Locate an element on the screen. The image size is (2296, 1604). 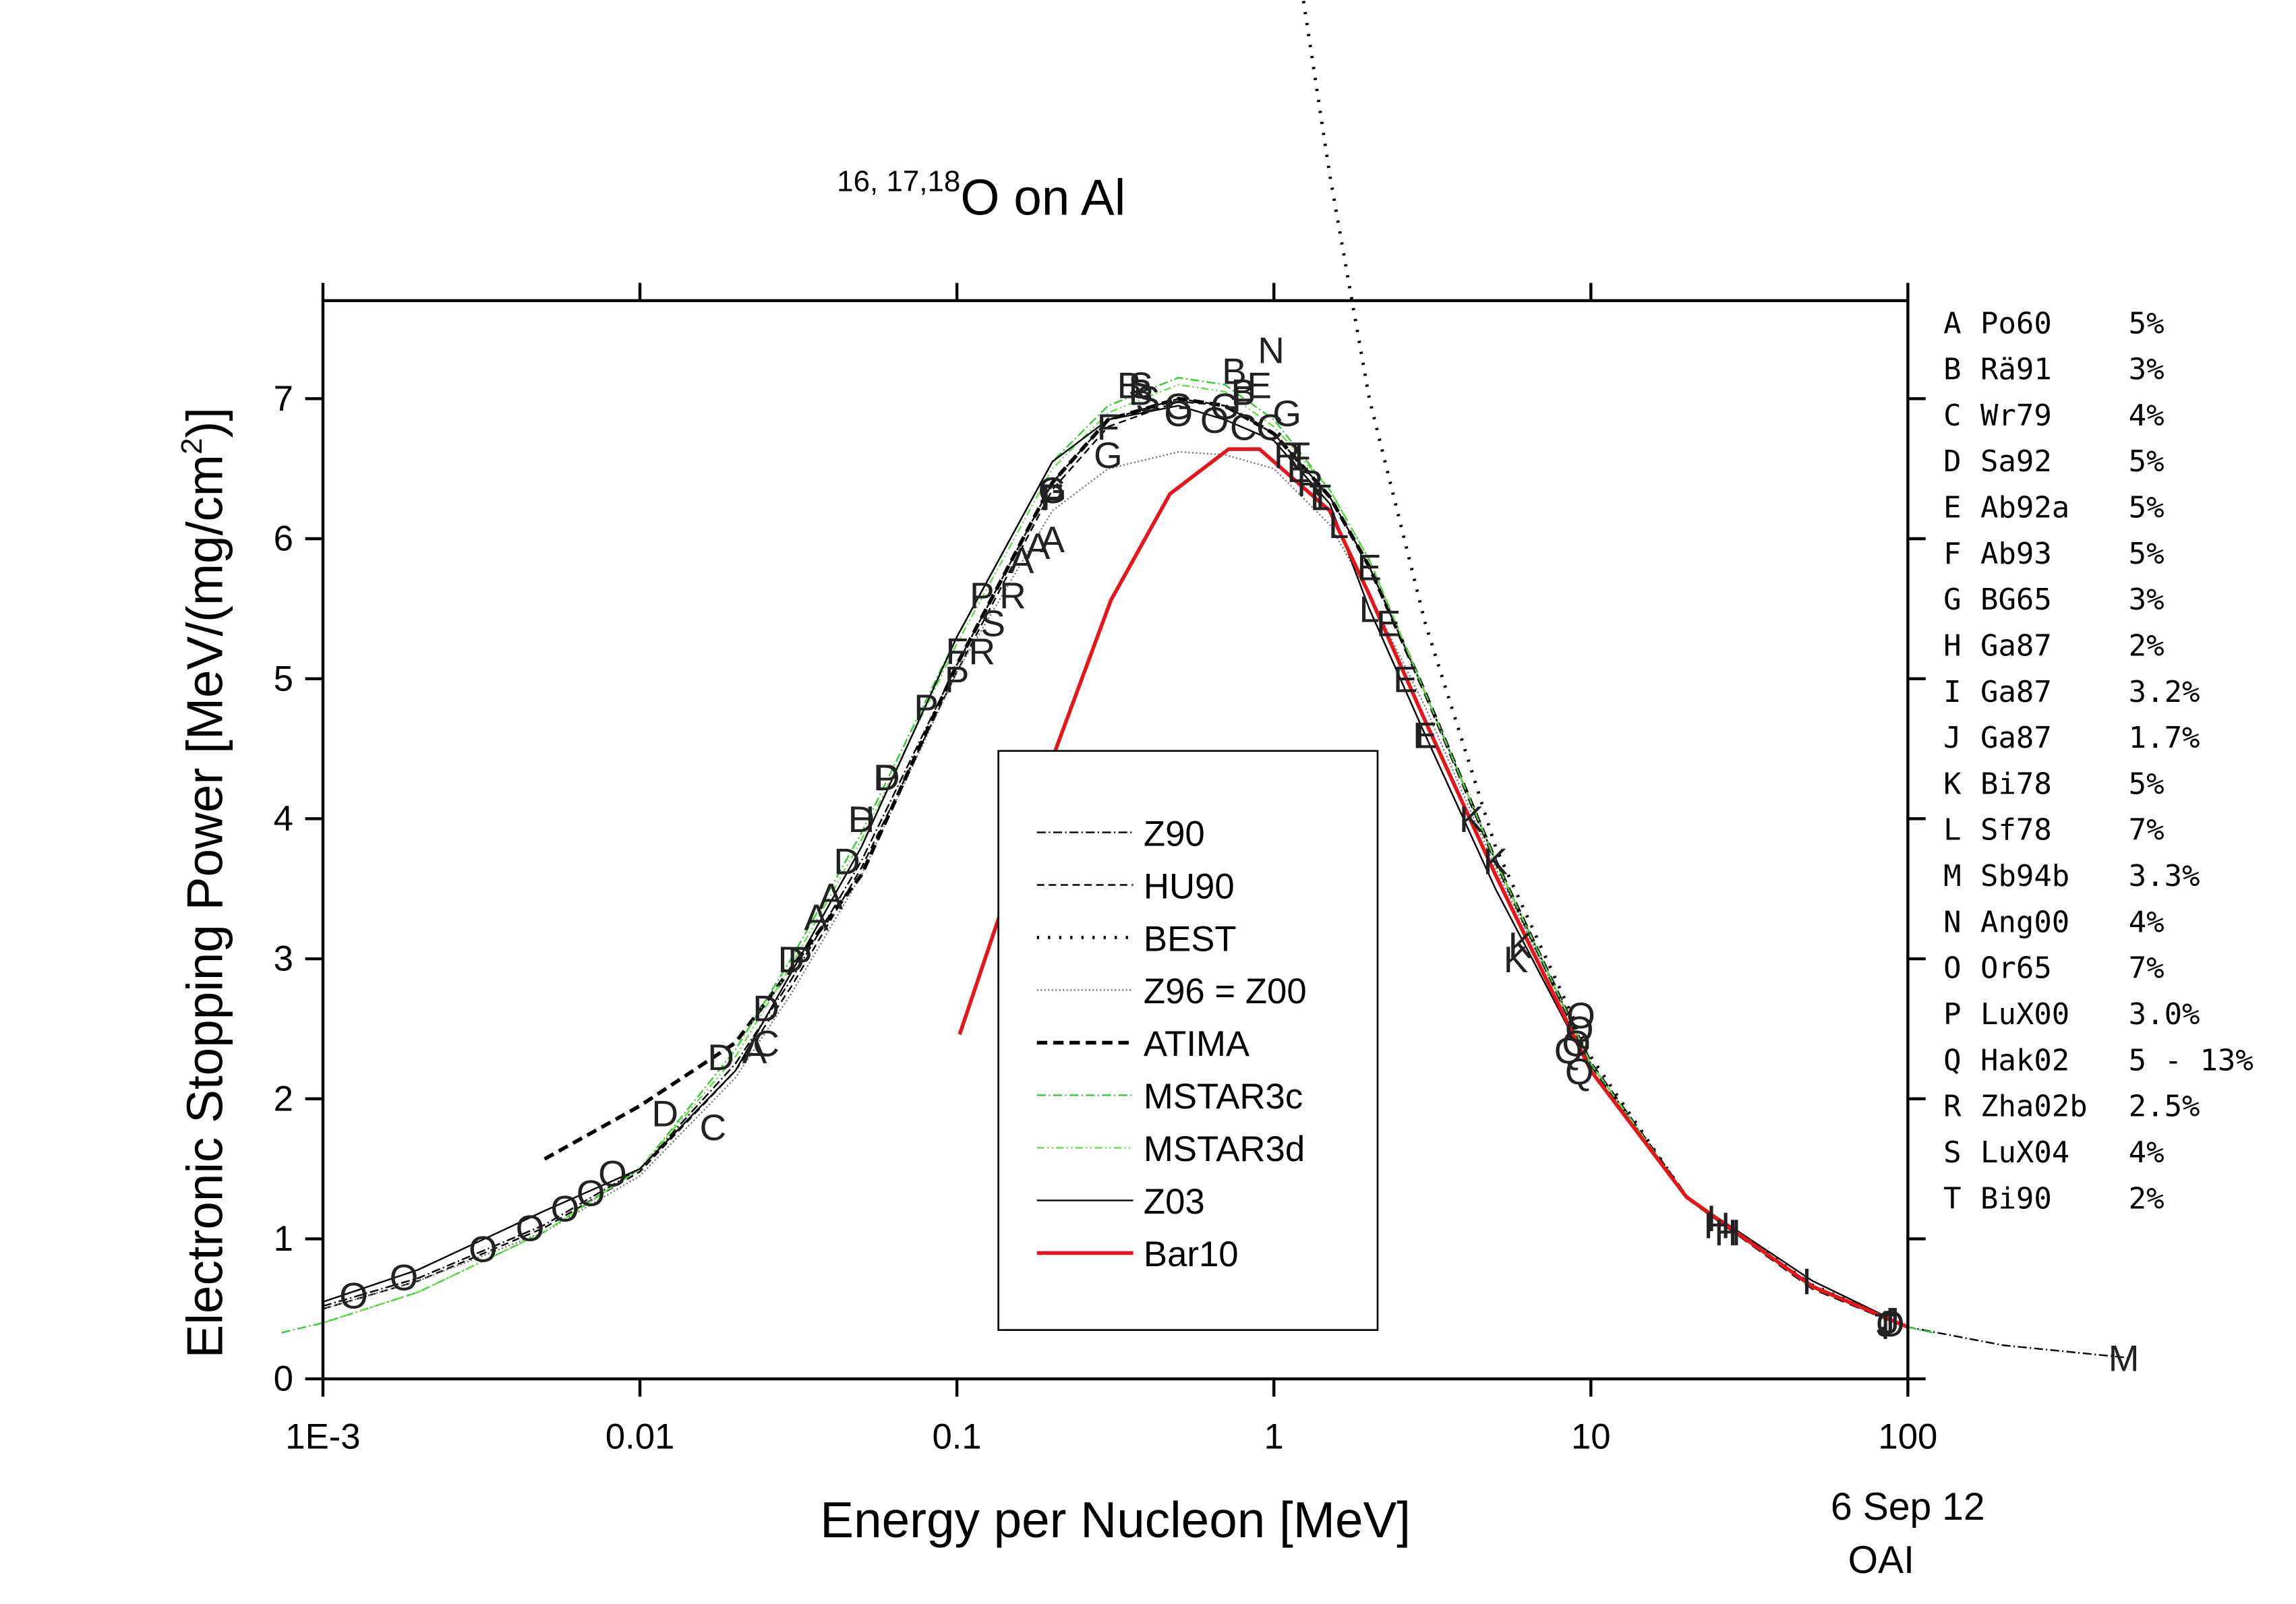
data-letter: N is located at coordinates (1271, 350).